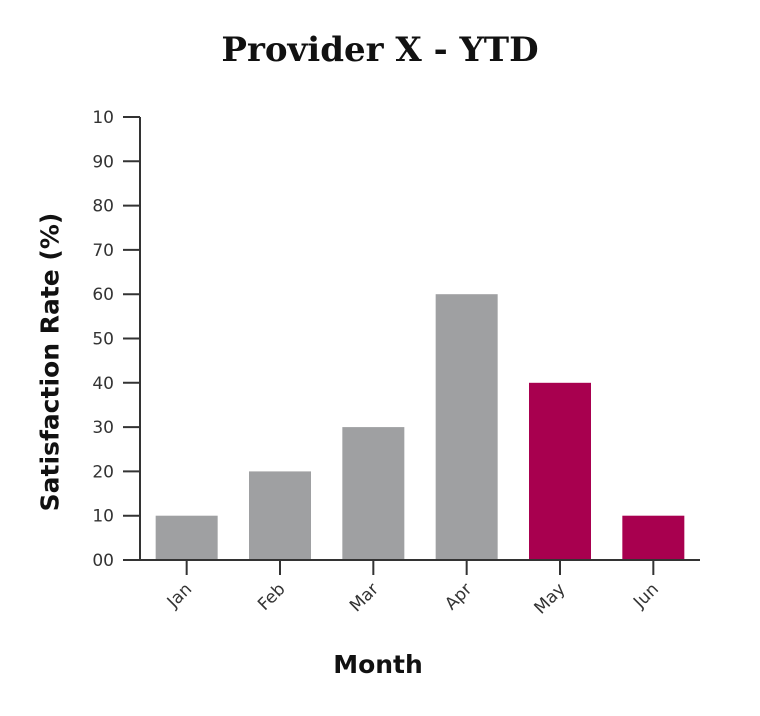  I want to click on bar-jan, so click(186, 537).